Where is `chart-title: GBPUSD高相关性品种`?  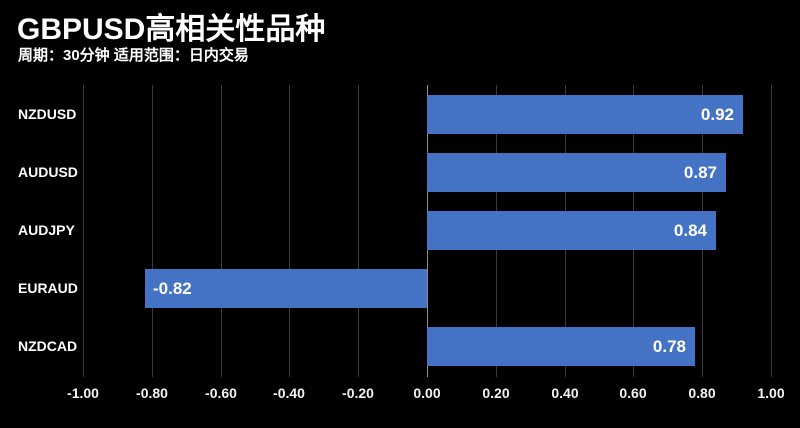 chart-title: GBPUSD高相关性品种 is located at coordinates (171, 29).